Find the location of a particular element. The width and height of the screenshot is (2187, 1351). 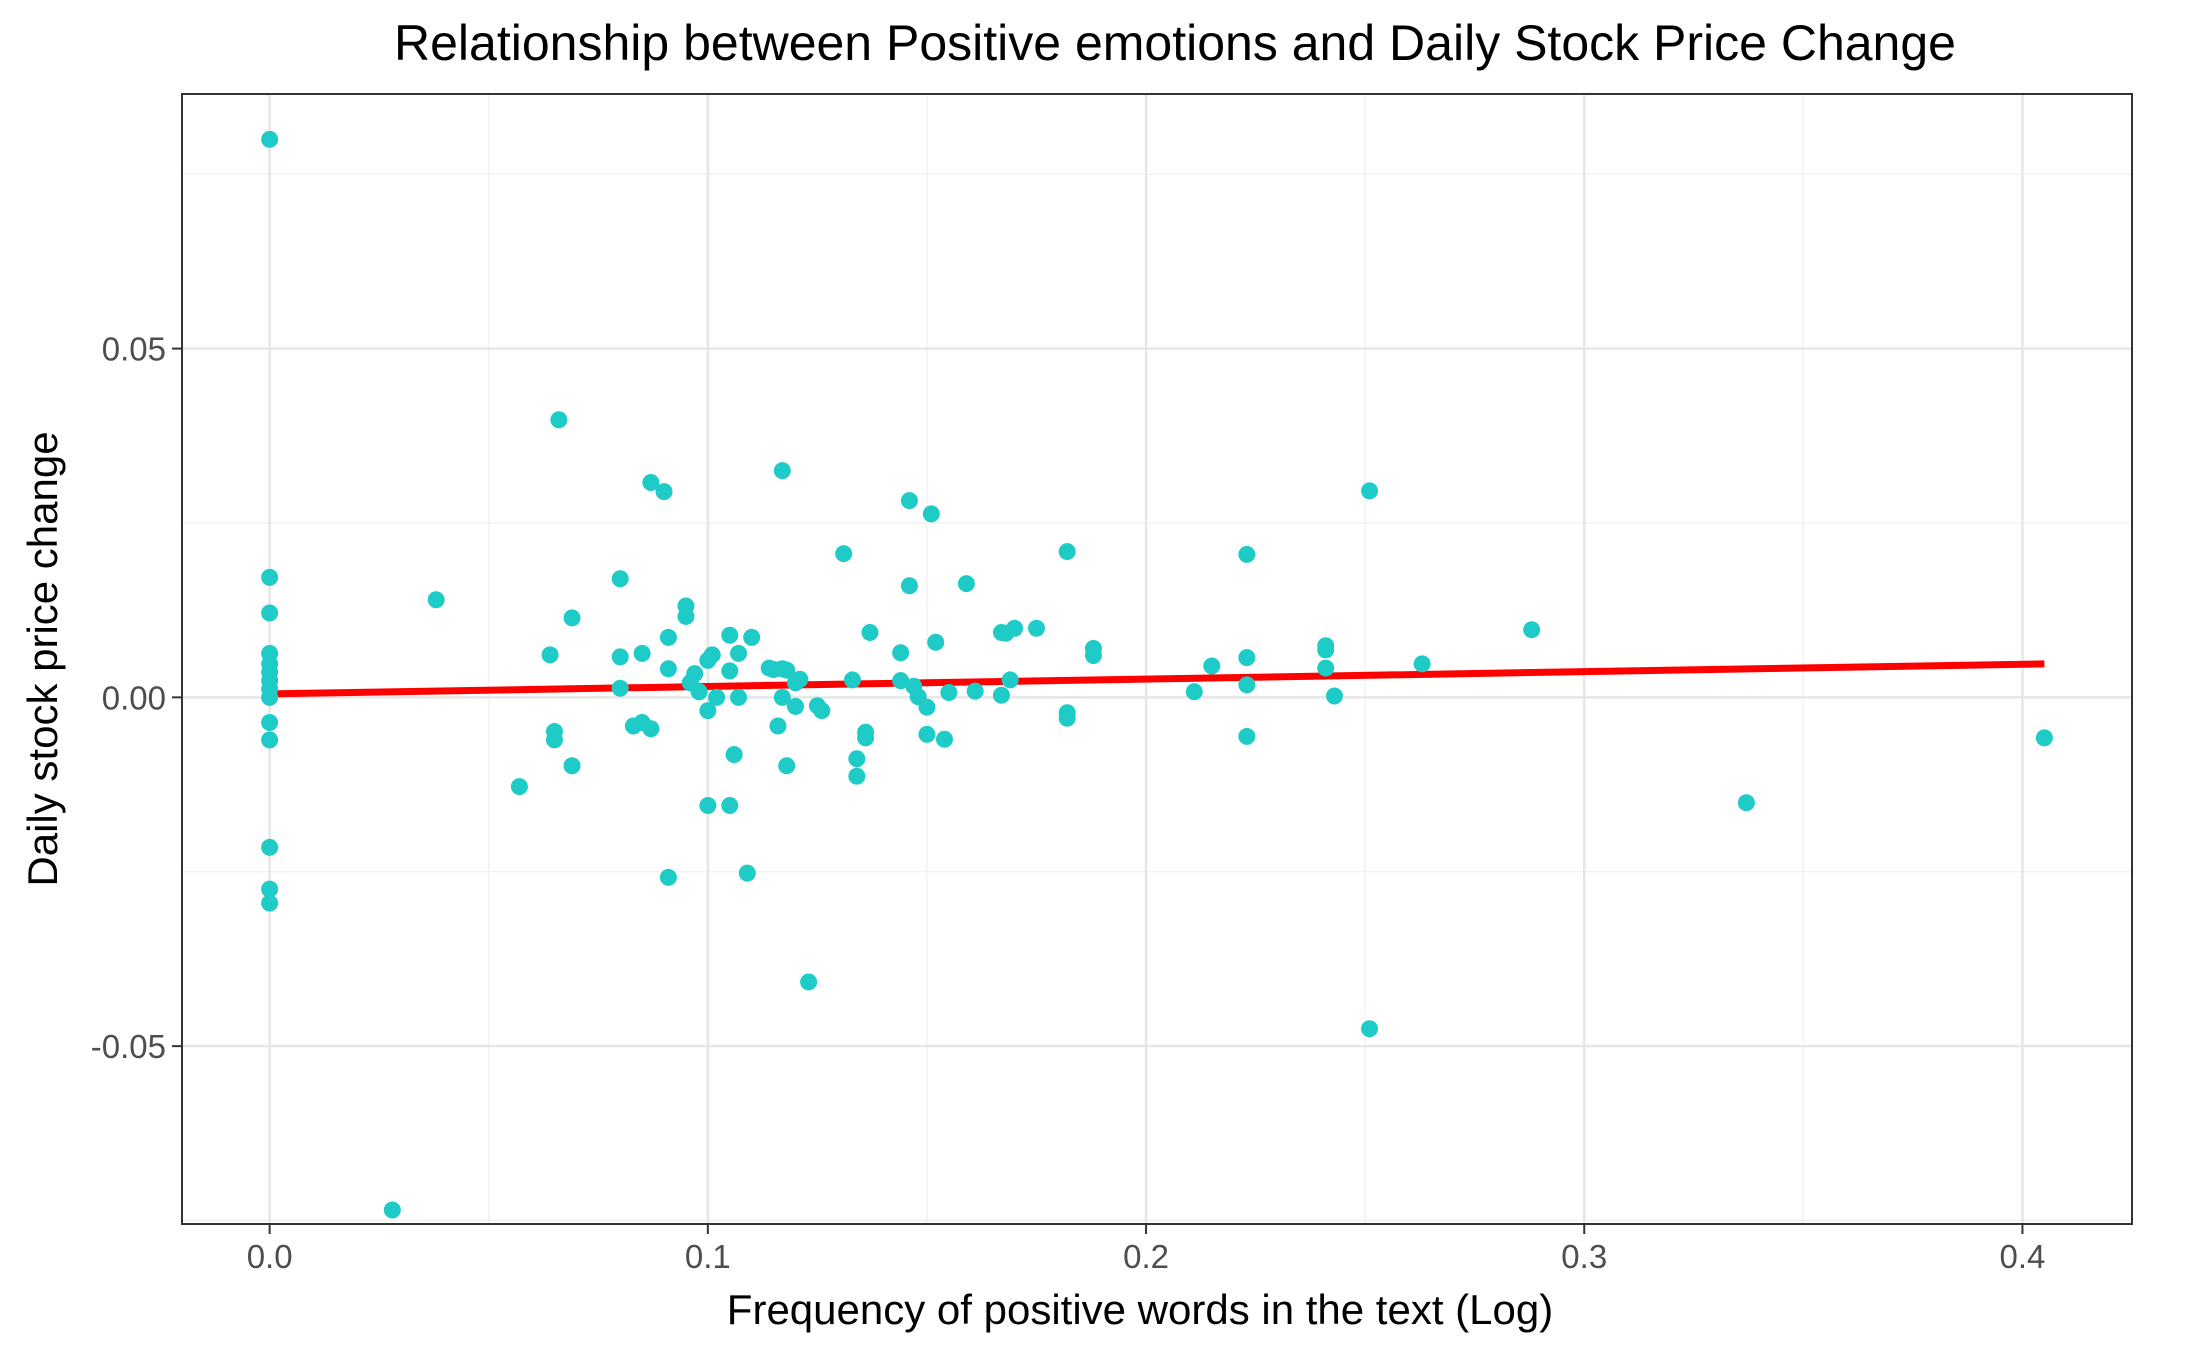

x-tick-label: 0.2 is located at coordinates (1146, 1256).